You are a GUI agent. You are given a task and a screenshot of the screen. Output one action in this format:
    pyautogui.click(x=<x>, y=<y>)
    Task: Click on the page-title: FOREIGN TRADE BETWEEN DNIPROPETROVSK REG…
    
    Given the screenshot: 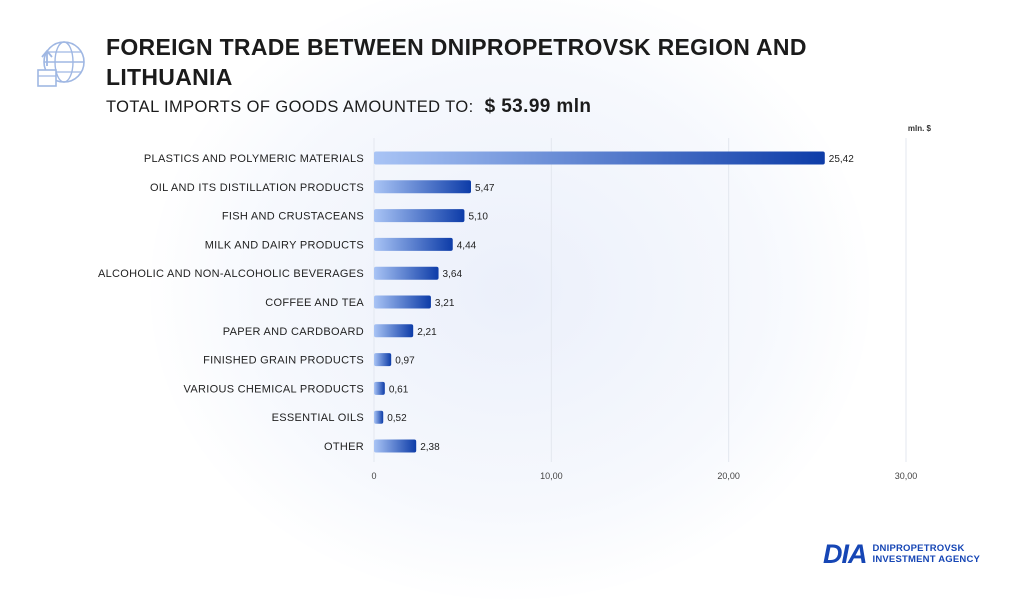 What is the action you would take?
    pyautogui.click(x=456, y=62)
    